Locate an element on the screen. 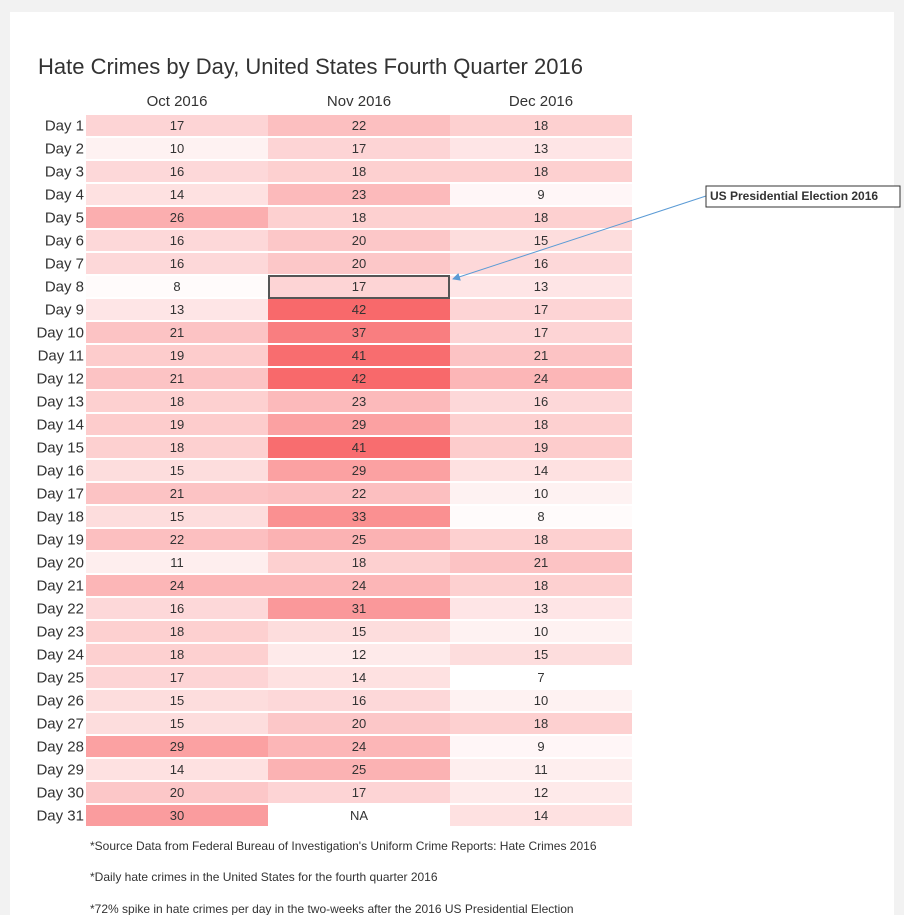 Image resolution: width=904 pixels, height=920 pixels. row-label: Day 7 is located at coordinates (64, 263).